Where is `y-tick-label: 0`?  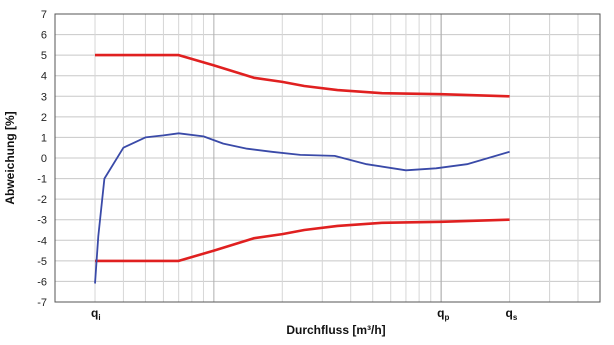 y-tick-label: 0 is located at coordinates (44, 159).